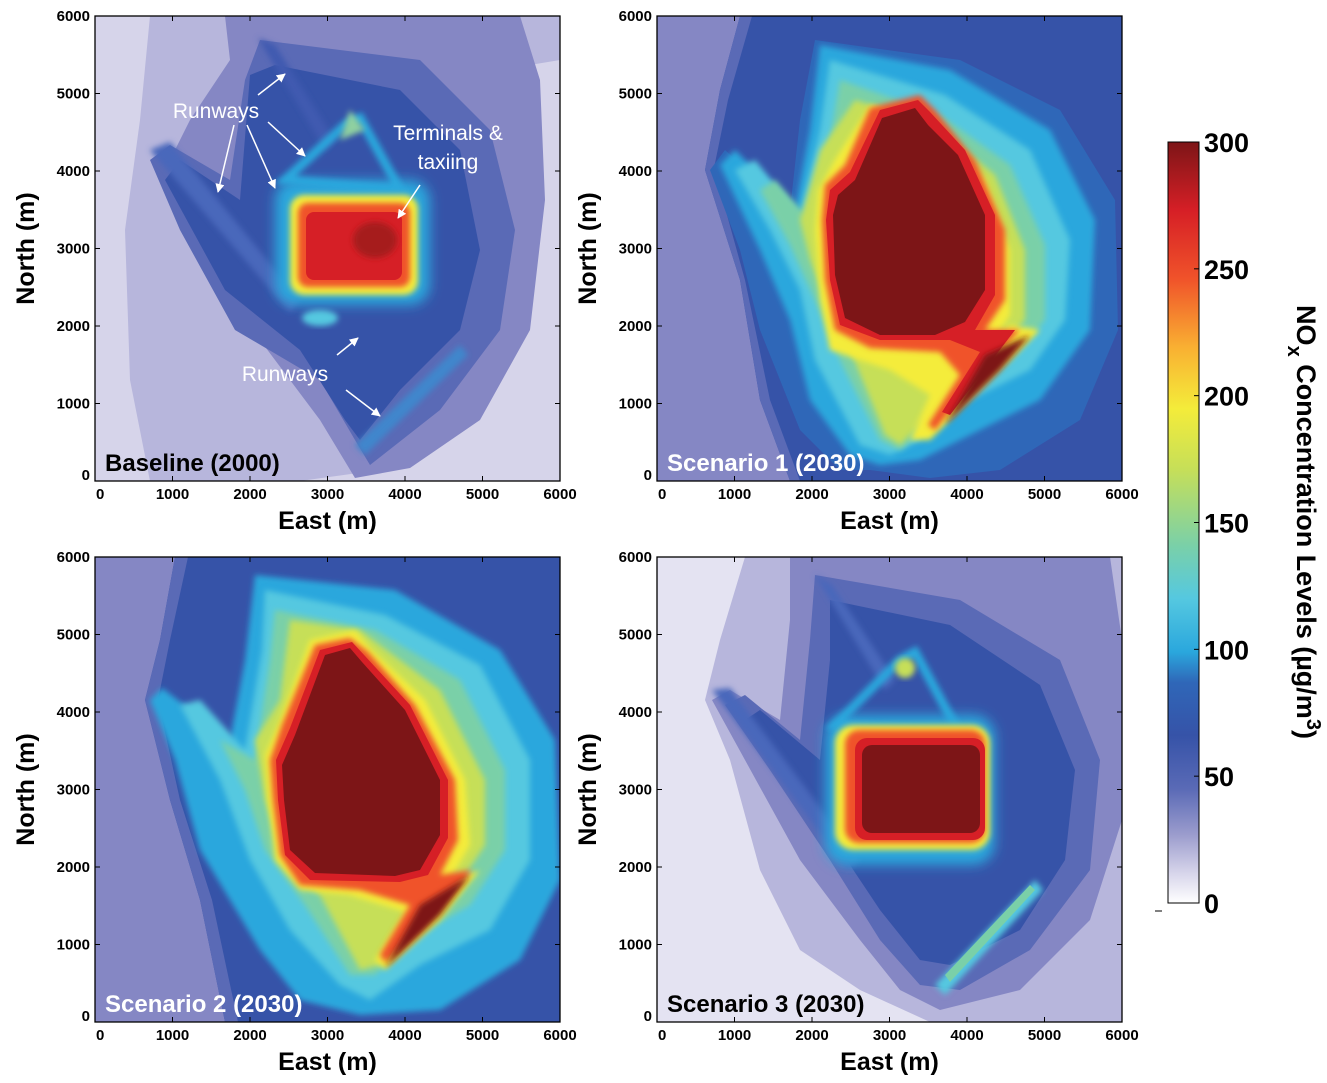  I want to click on colorbar-tick-label: 50, so click(1219, 777).